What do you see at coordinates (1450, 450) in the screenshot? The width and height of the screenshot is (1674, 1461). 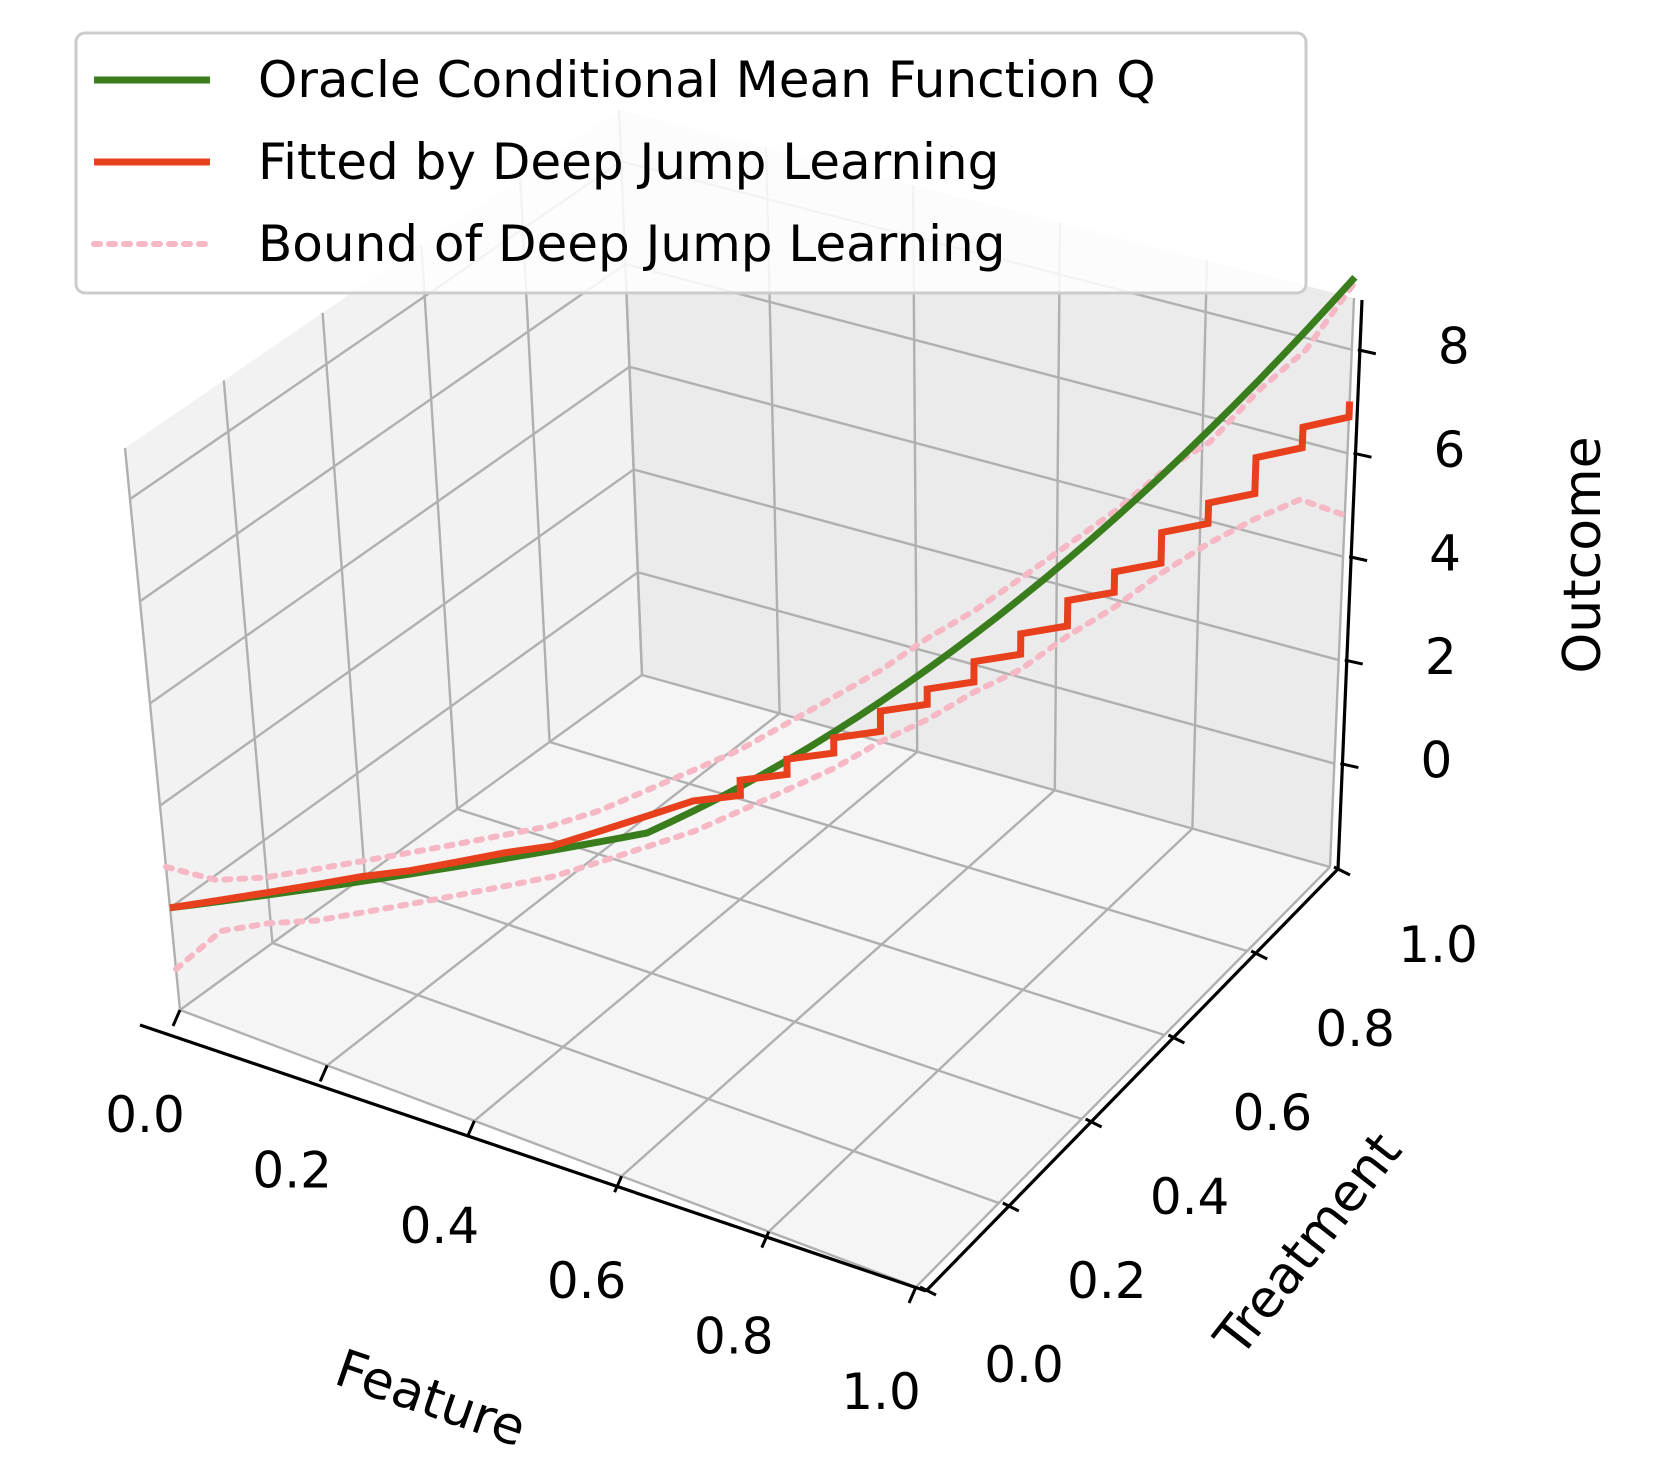 I see `outcome-tick-label: 6` at bounding box center [1450, 450].